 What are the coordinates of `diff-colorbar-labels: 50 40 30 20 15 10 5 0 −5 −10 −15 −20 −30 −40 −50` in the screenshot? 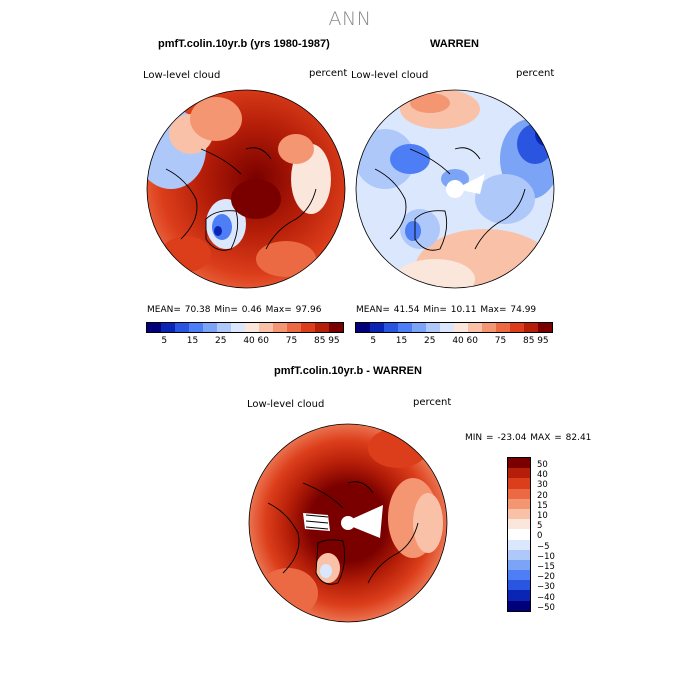 It's located at (557, 539).